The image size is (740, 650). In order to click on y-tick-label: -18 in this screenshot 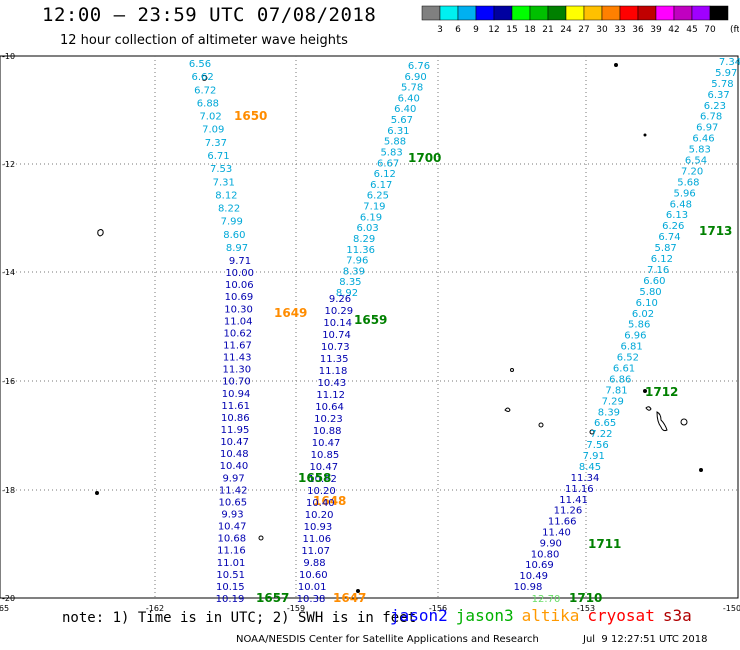, I will do `click(8, 490)`.